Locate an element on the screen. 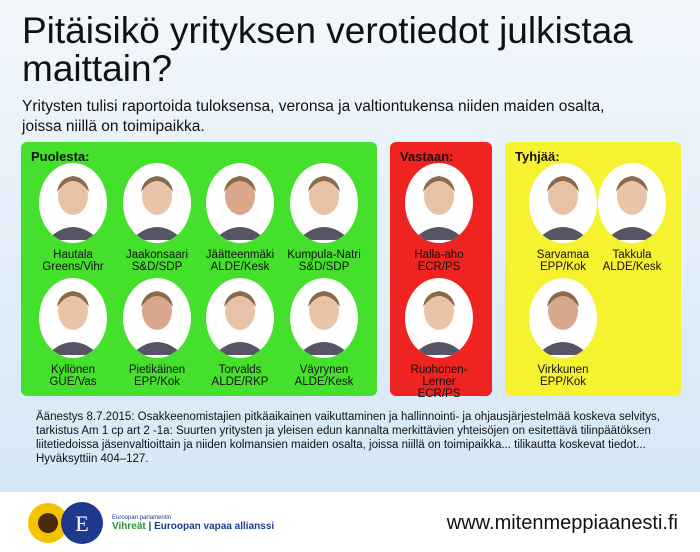 The width and height of the screenshot is (700, 552). mep-name: Takkula is located at coordinates (632, 255).